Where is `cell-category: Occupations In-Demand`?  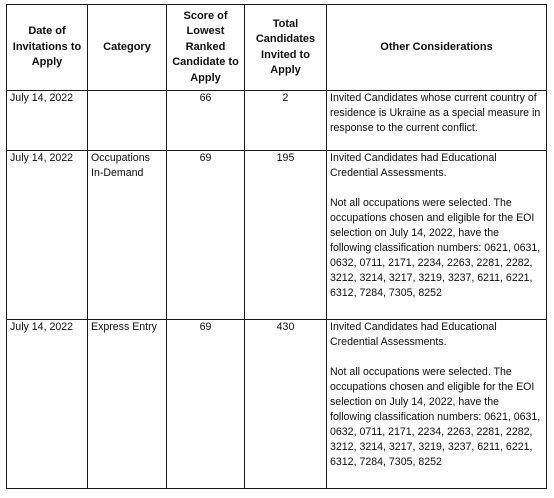 cell-category: Occupations In-Demand is located at coordinates (127, 235).